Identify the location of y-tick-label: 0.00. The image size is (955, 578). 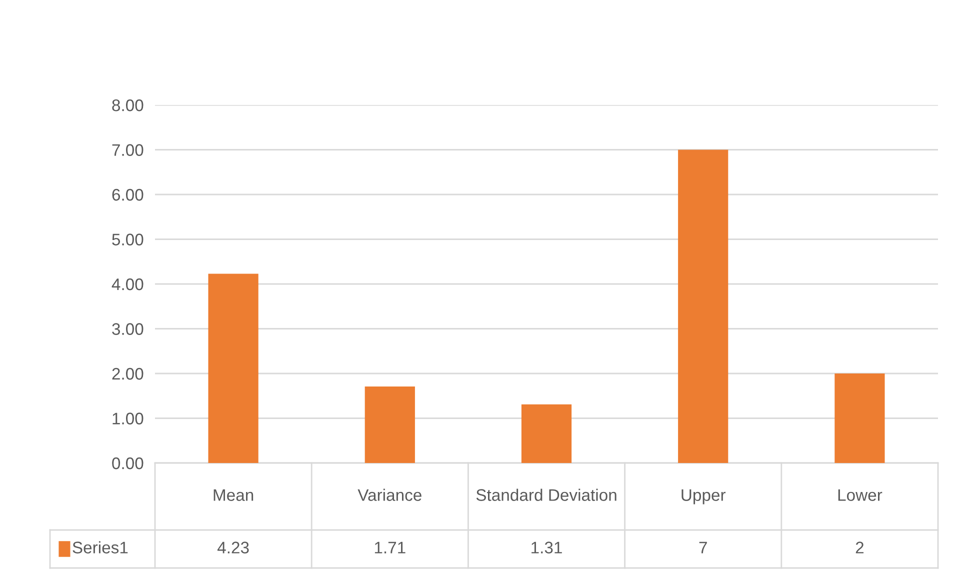
(128, 463).